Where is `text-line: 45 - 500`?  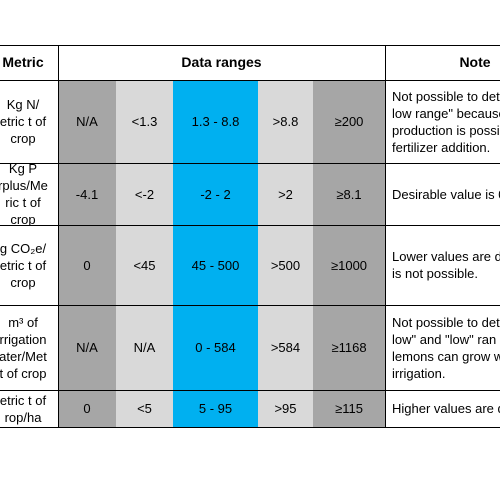
text-line: 45 - 500 is located at coordinates (215, 265).